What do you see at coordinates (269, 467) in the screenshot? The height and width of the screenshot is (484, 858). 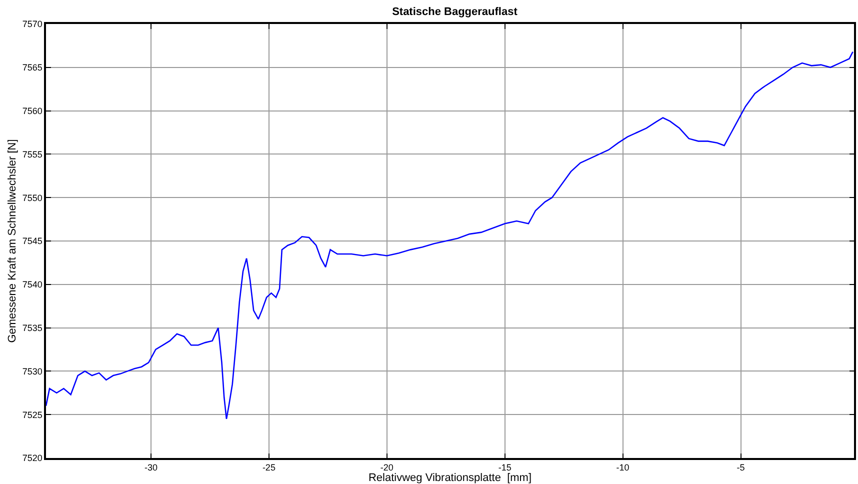 I see `x-tick-label: -25` at bounding box center [269, 467].